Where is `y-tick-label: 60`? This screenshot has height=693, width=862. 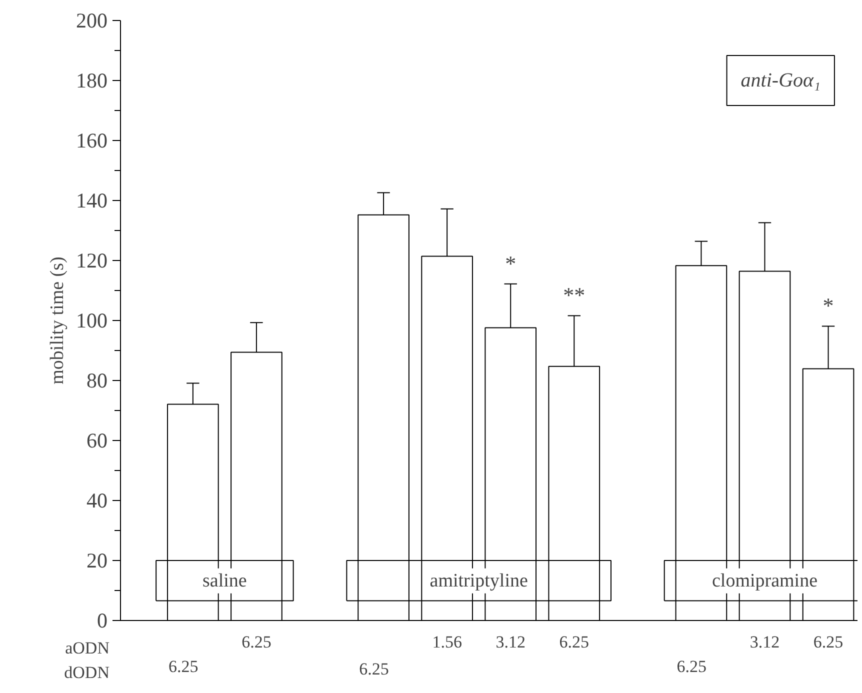
y-tick-label: 60 is located at coordinates (97, 440).